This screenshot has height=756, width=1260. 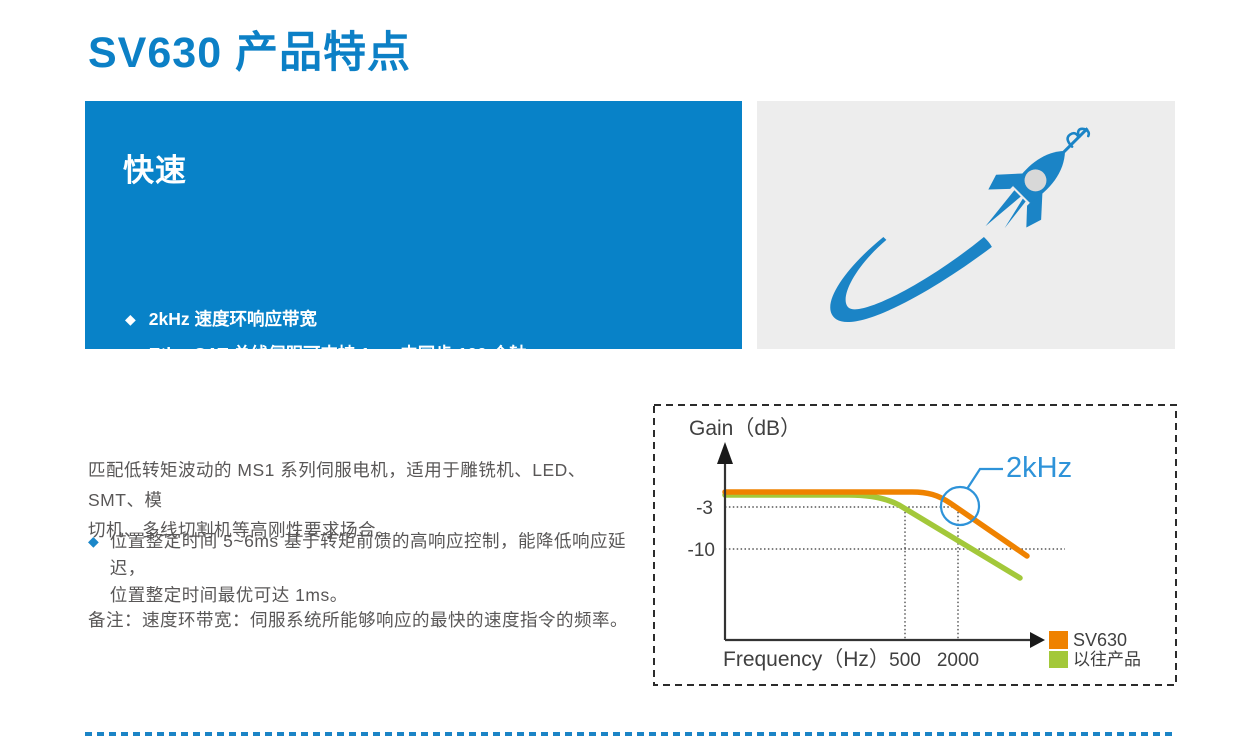 What do you see at coordinates (1100, 640) in the screenshot?
I see `legend-label-sv630: SV630` at bounding box center [1100, 640].